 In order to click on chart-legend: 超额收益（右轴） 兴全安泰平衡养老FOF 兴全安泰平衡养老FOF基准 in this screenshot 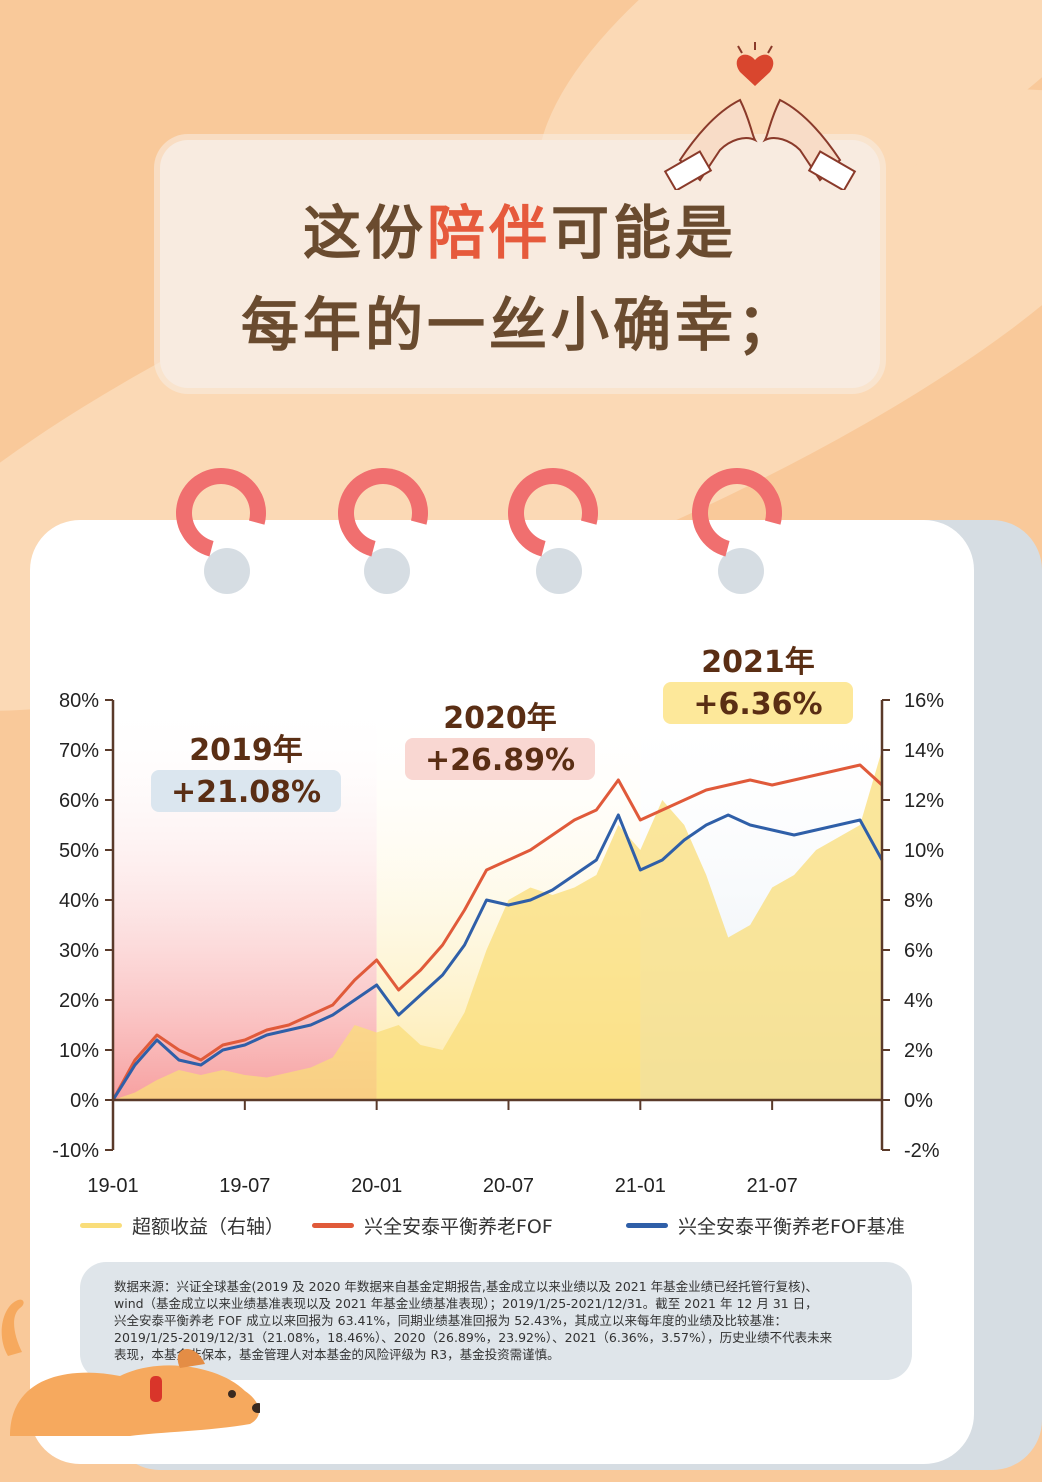, I will do `click(510, 1229)`.